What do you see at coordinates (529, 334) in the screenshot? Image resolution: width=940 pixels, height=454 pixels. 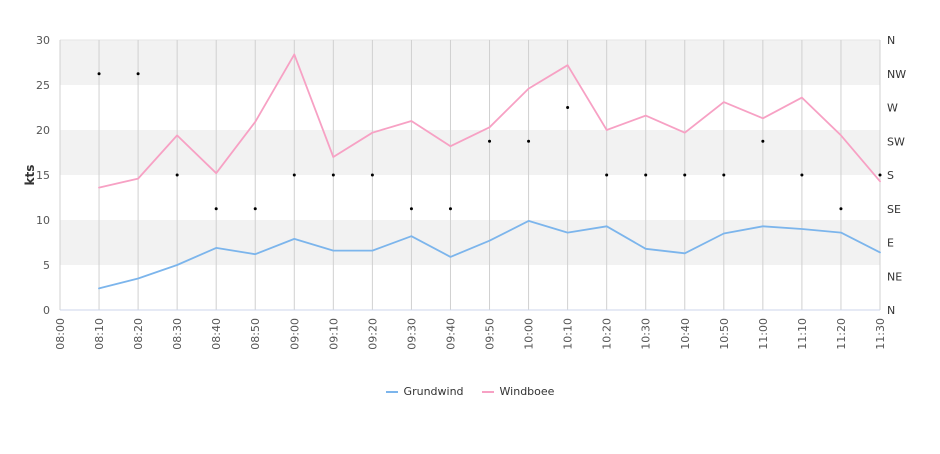 I see `x-tick-label: 10:00` at bounding box center [529, 334].